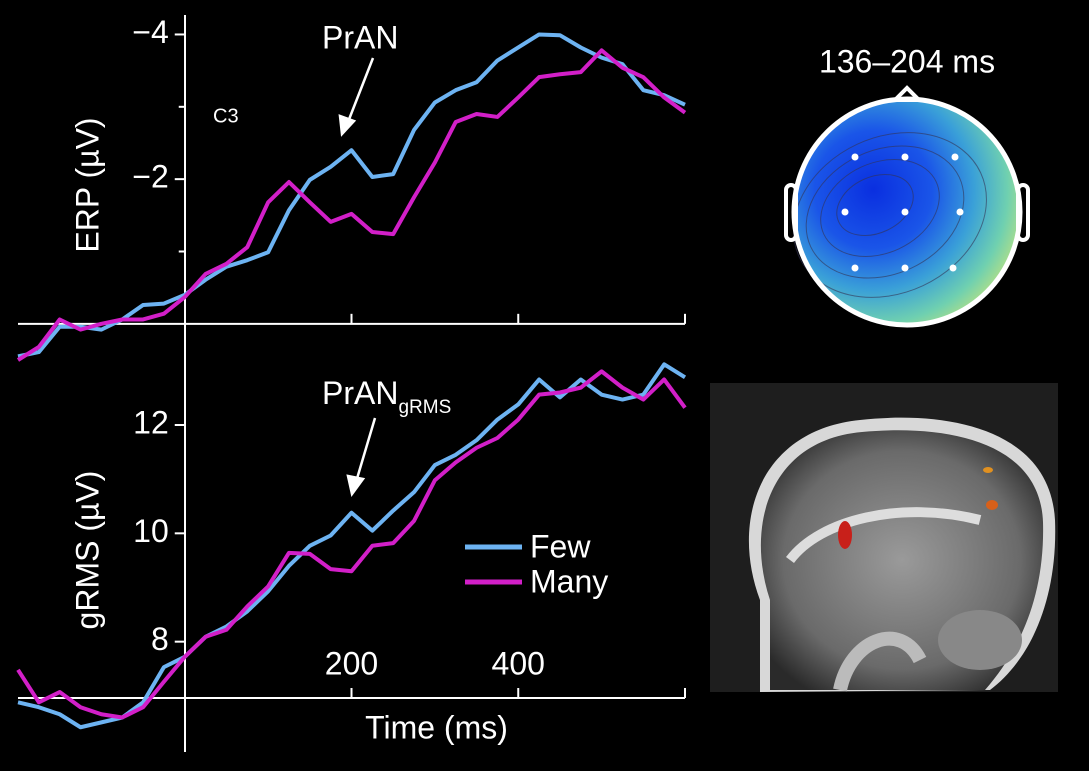 This screenshot has height=771, width=1089. Describe the element at coordinates (884, 537) in the screenshot. I see `mri-image` at that location.